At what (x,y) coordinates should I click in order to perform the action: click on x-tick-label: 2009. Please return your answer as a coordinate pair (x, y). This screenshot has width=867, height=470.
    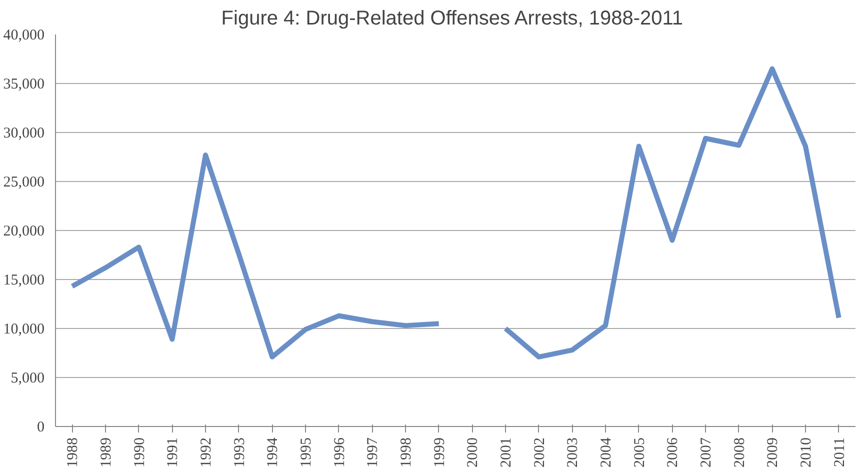
    Looking at the image, I should click on (773, 453).